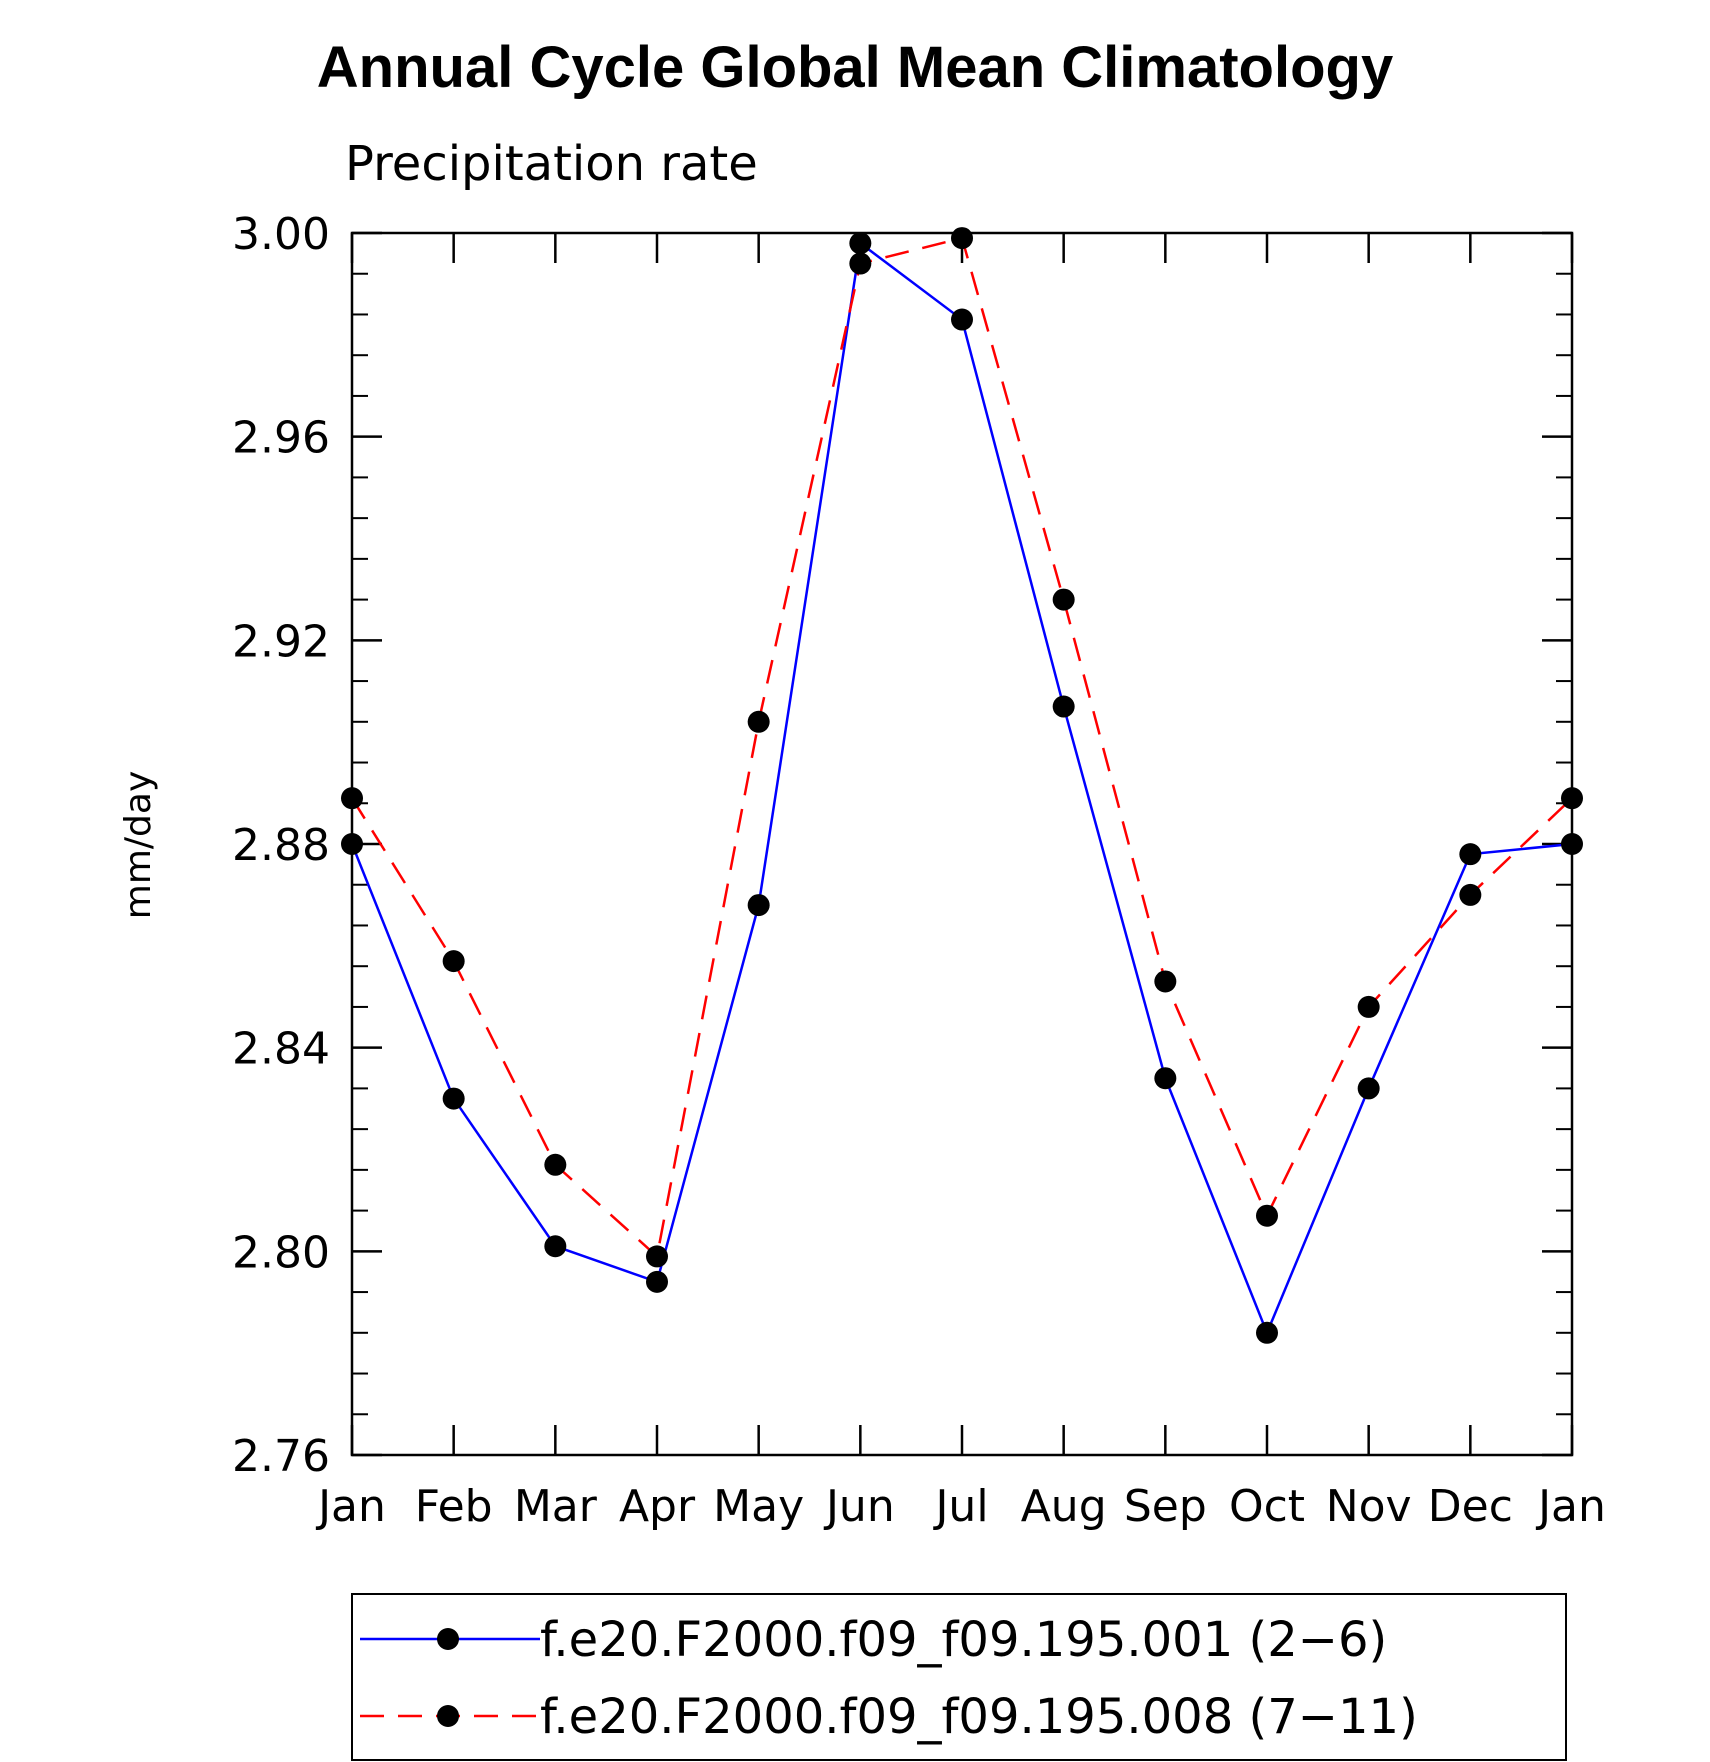  What do you see at coordinates (1064, 1506) in the screenshot?
I see `x-tick-label: Aug` at bounding box center [1064, 1506].